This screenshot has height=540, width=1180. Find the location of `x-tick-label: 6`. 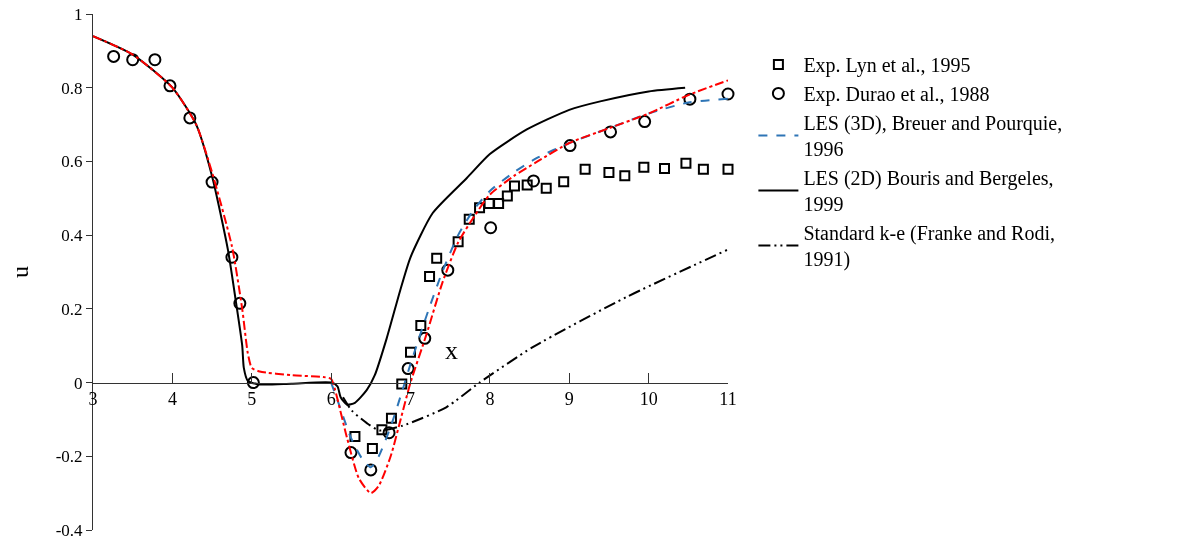

x-tick-label: 6 is located at coordinates (331, 399).